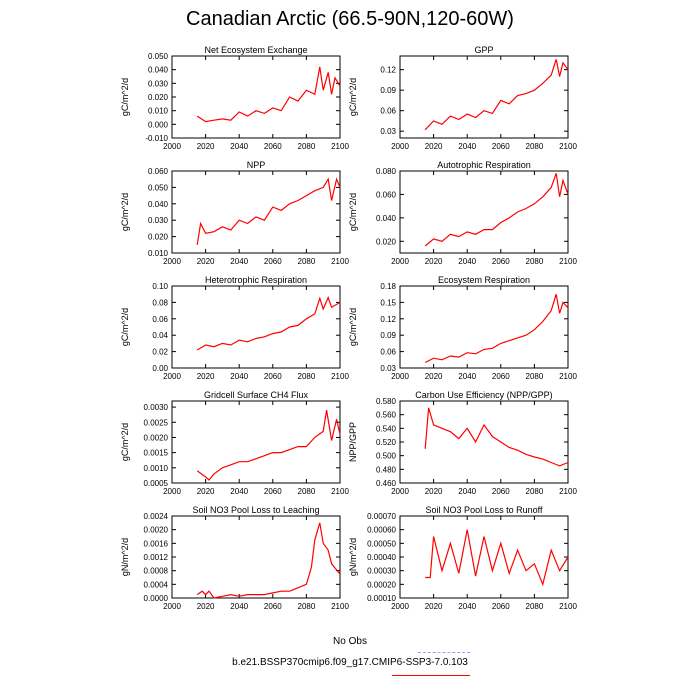 This screenshot has height=700, width=700. Describe the element at coordinates (160, 368) in the screenshot. I see `y-tick-label: 0.00` at that location.